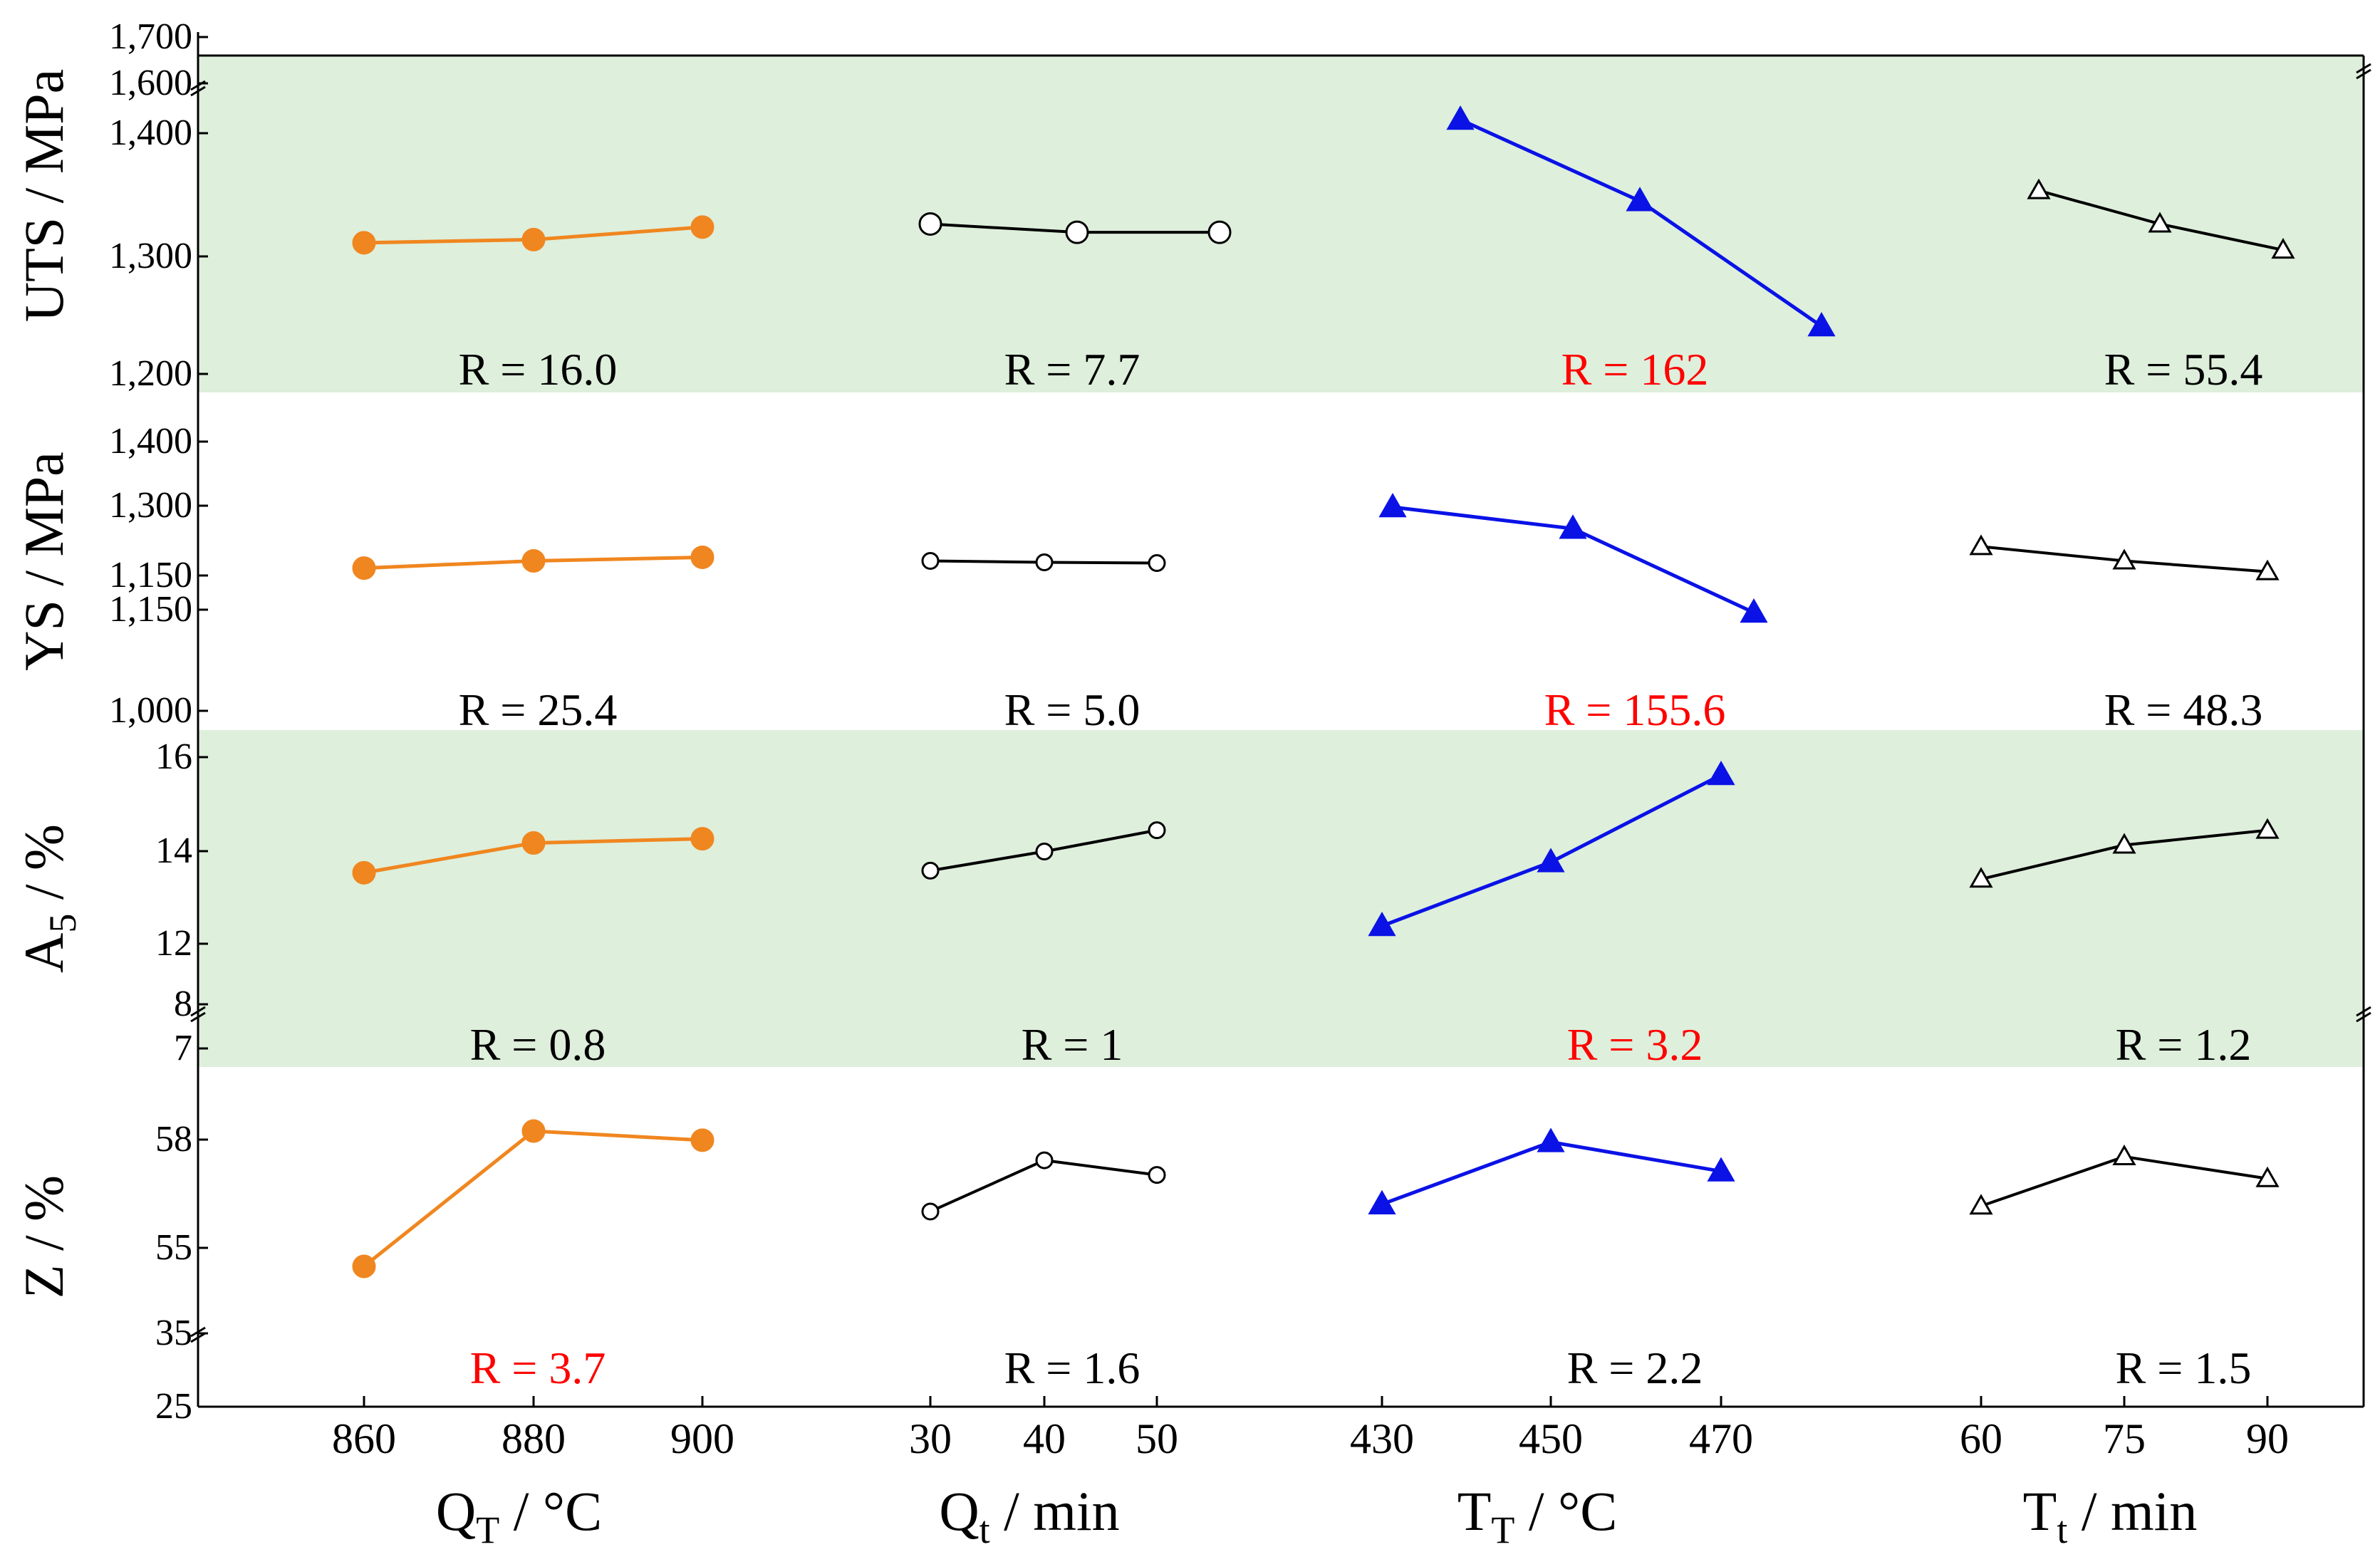 Image resolution: width=2380 pixels, height=1552 pixels. What do you see at coordinates (1157, 1438) in the screenshot?
I see `x-tick-label-Qt: 50` at bounding box center [1157, 1438].